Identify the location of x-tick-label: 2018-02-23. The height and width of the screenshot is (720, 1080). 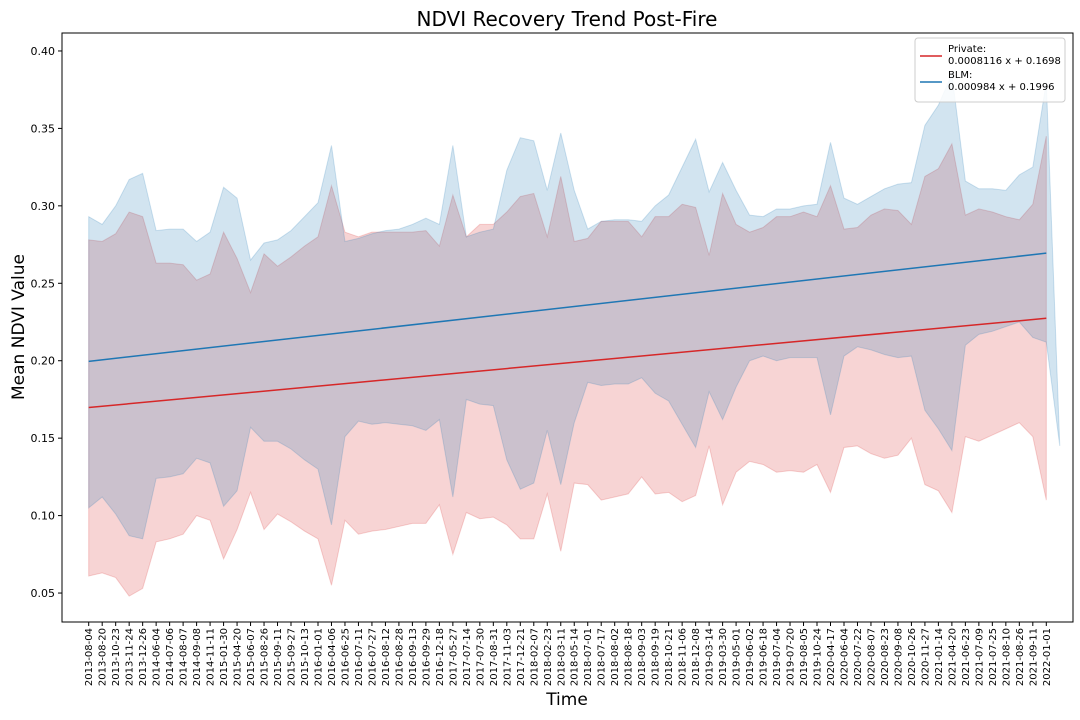
(548, 657).